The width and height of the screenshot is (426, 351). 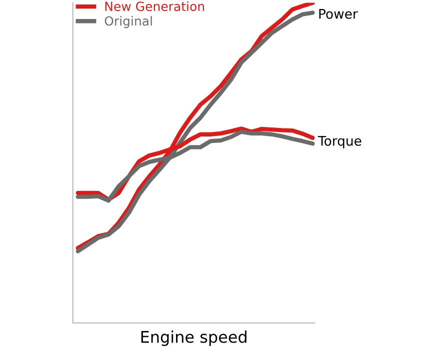 I want to click on text: Power, so click(x=338, y=14).